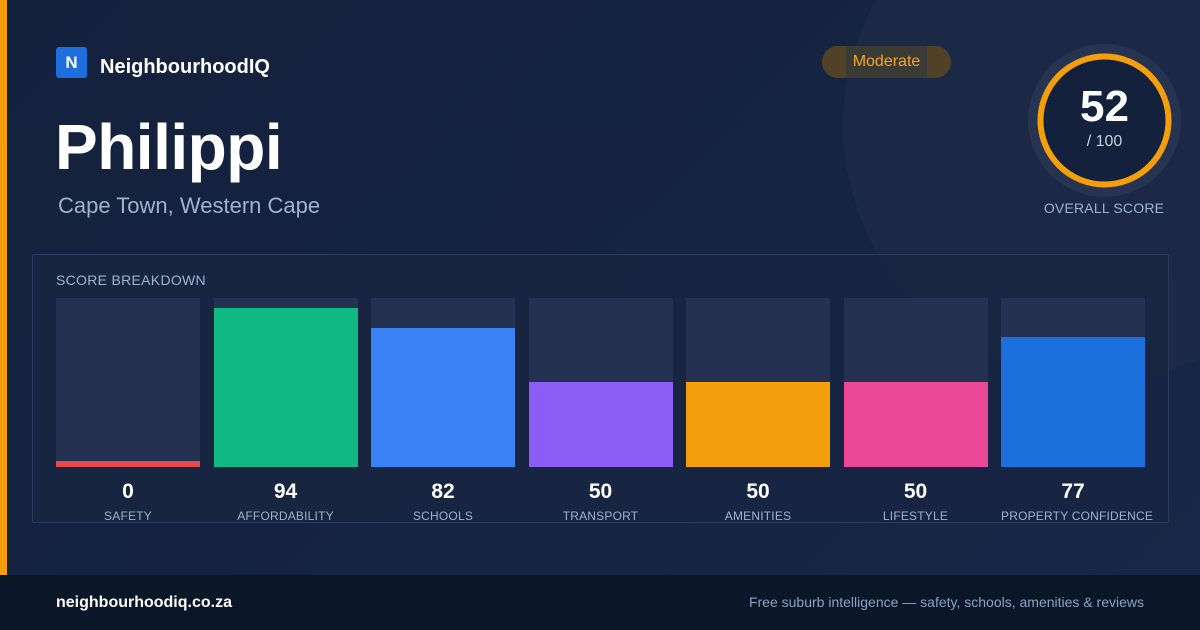 This screenshot has height=630, width=1200. I want to click on bar-value: 82, so click(443, 491).